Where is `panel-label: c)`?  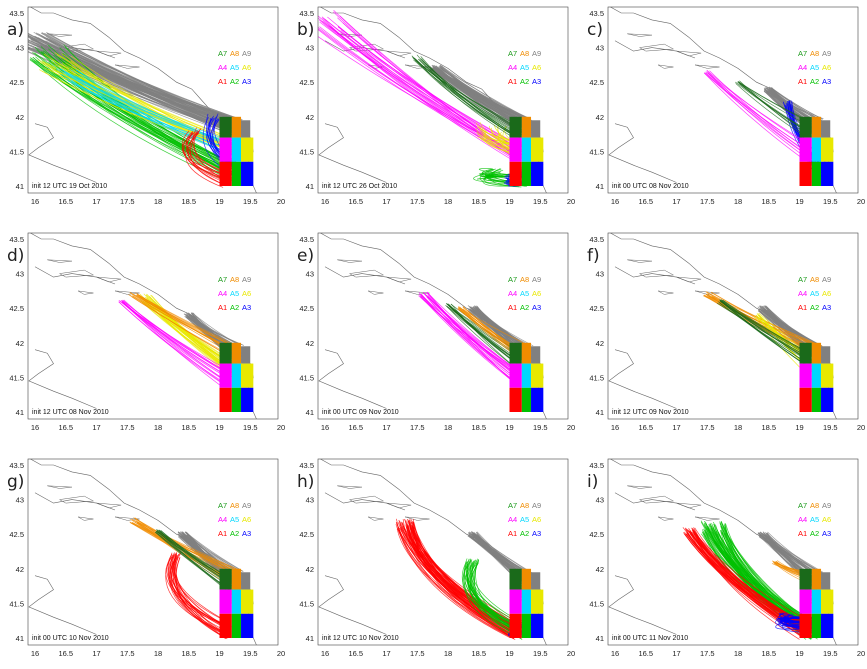
panel-label: c) is located at coordinates (595, 30).